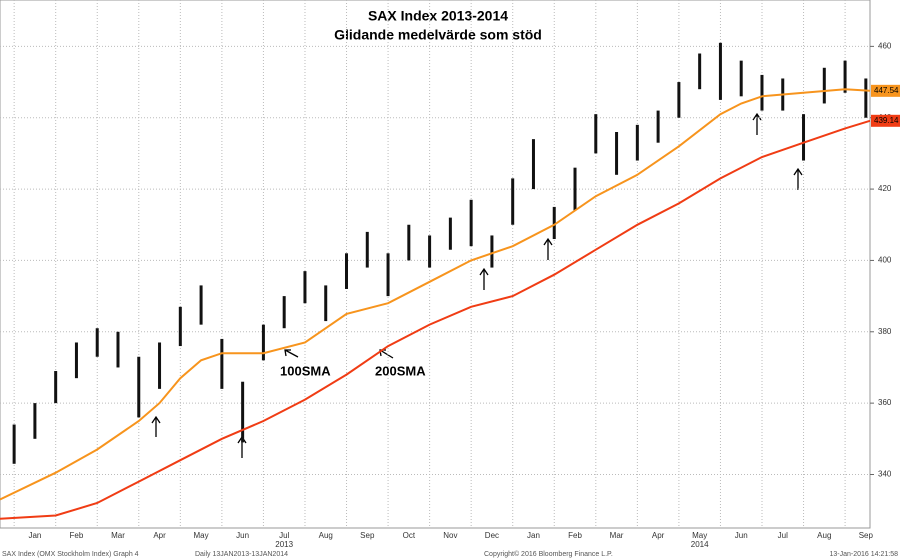 The height and width of the screenshot is (560, 900). Describe the element at coordinates (409, 535) in the screenshot. I see `x-tick-label: Oct` at that location.